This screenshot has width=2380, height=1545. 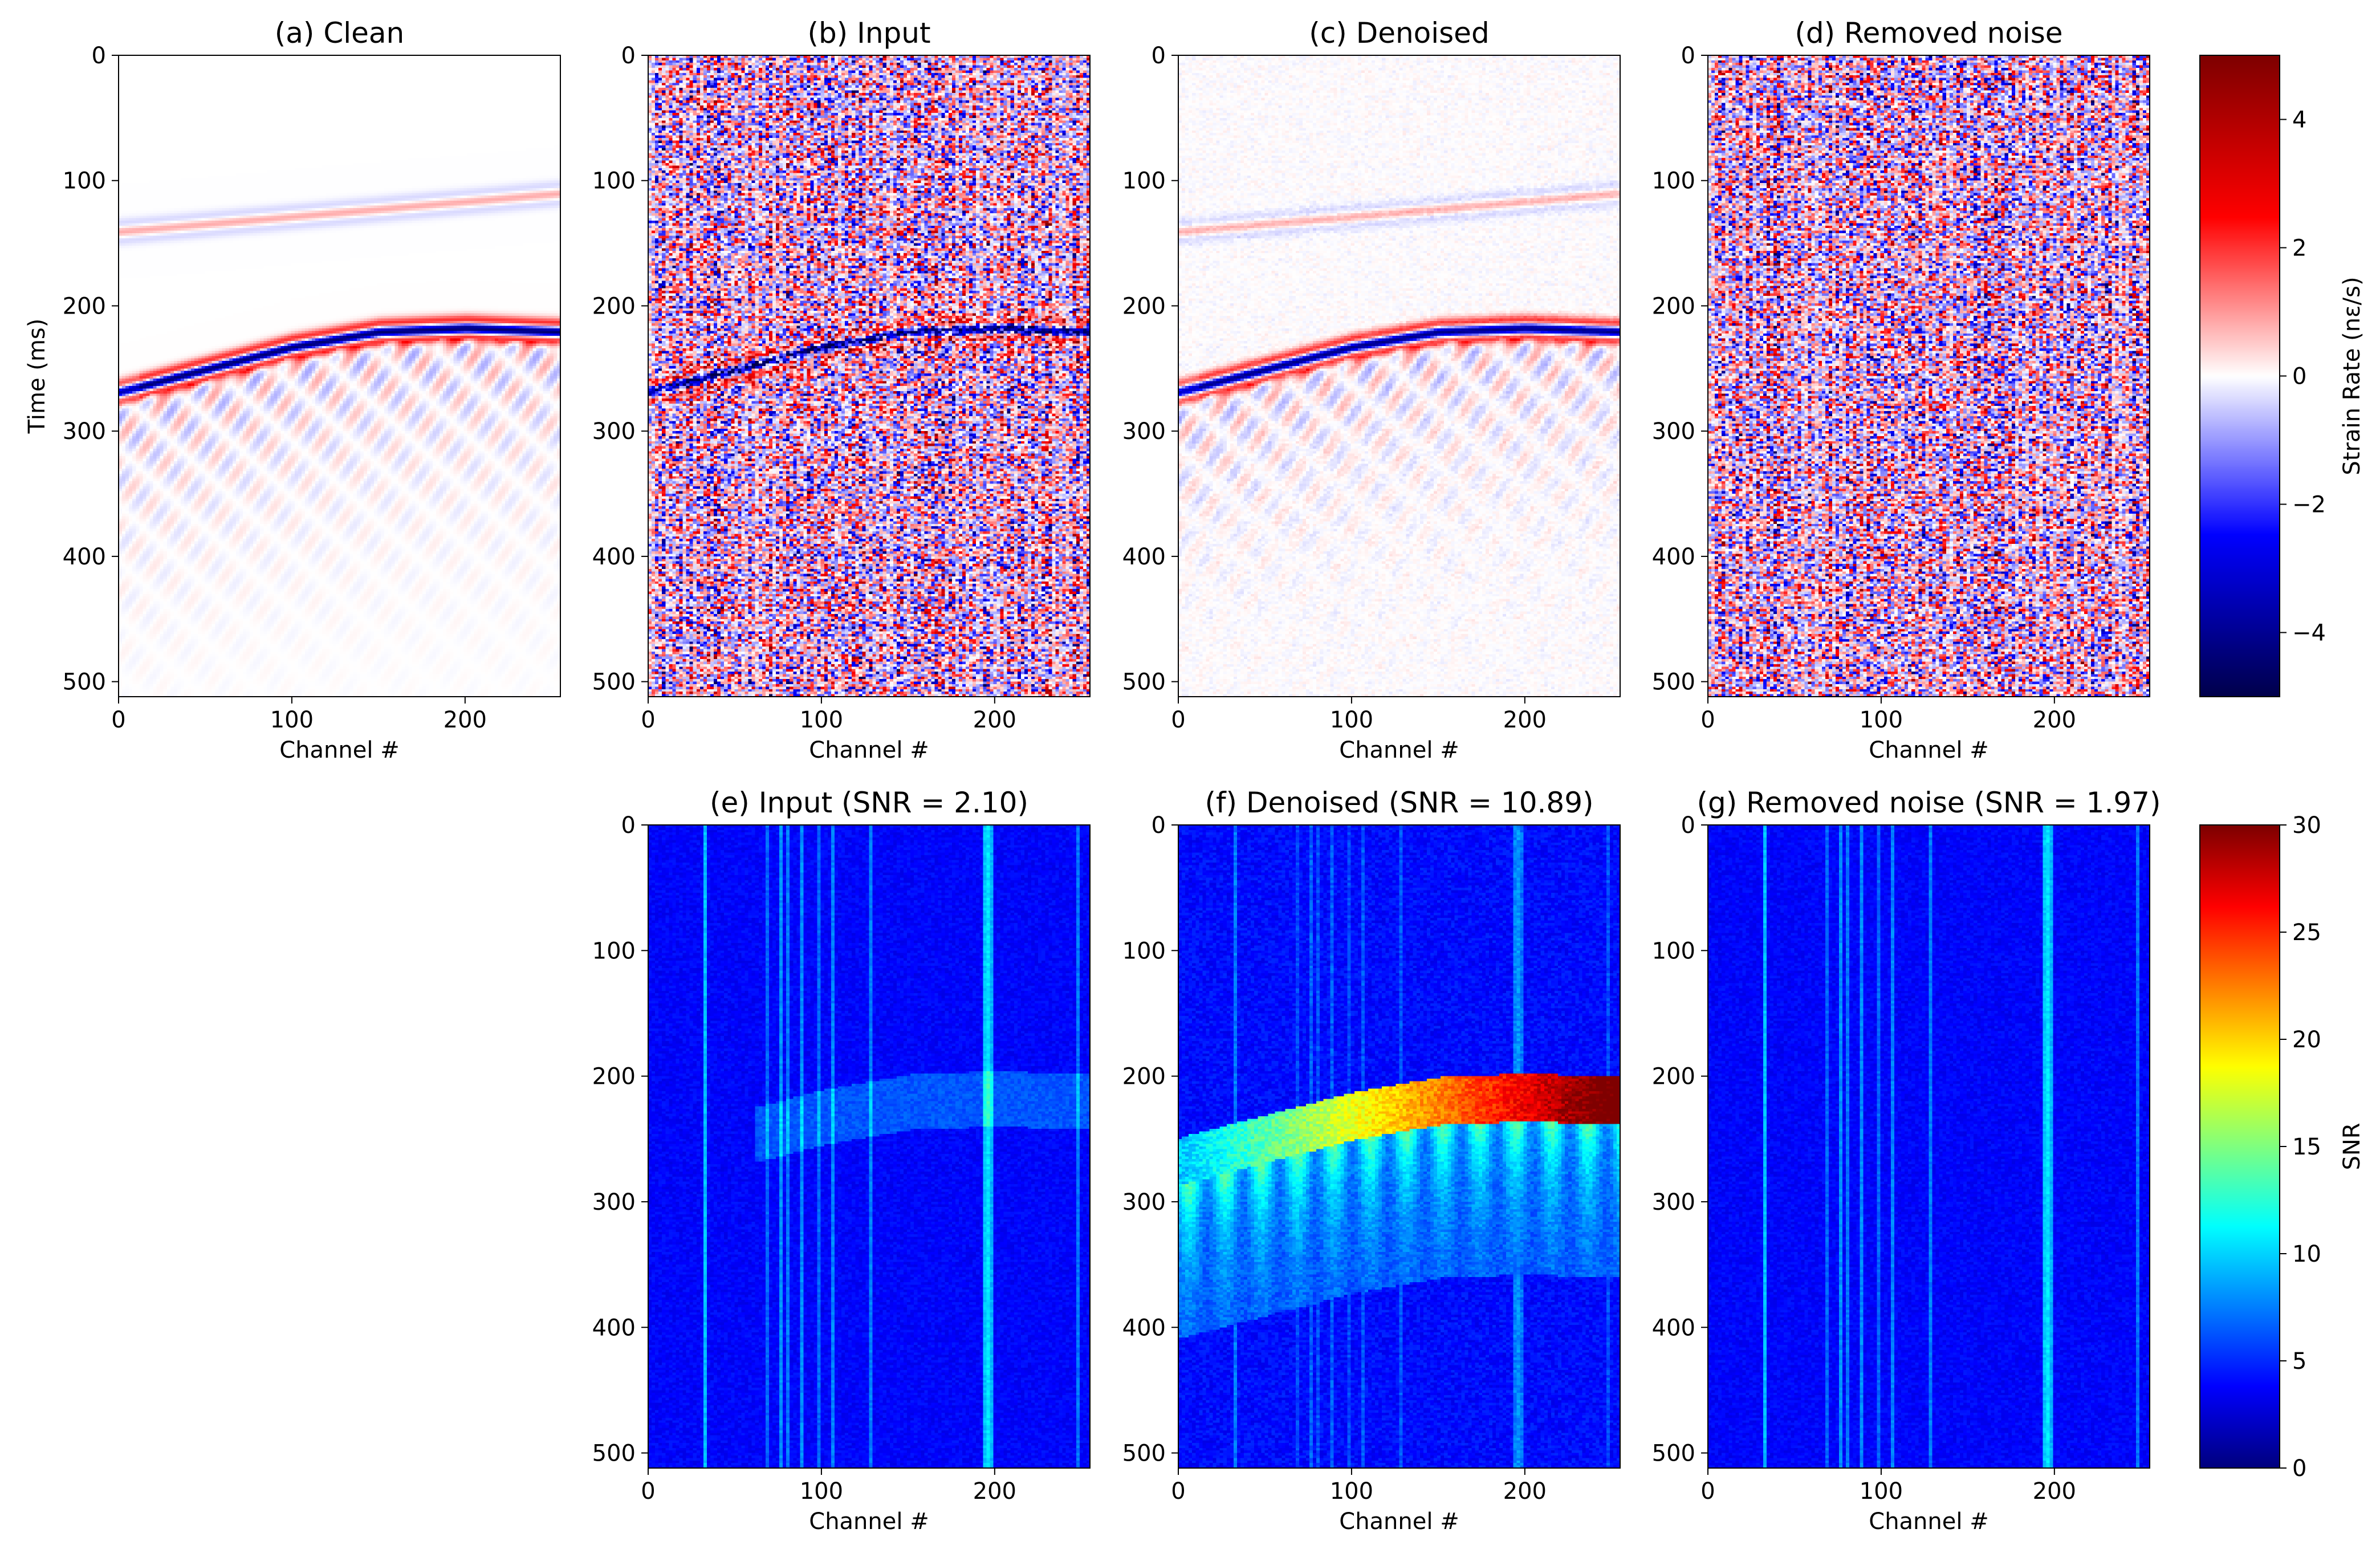 I want to click on heatmap-e, so click(x=869, y=1147).